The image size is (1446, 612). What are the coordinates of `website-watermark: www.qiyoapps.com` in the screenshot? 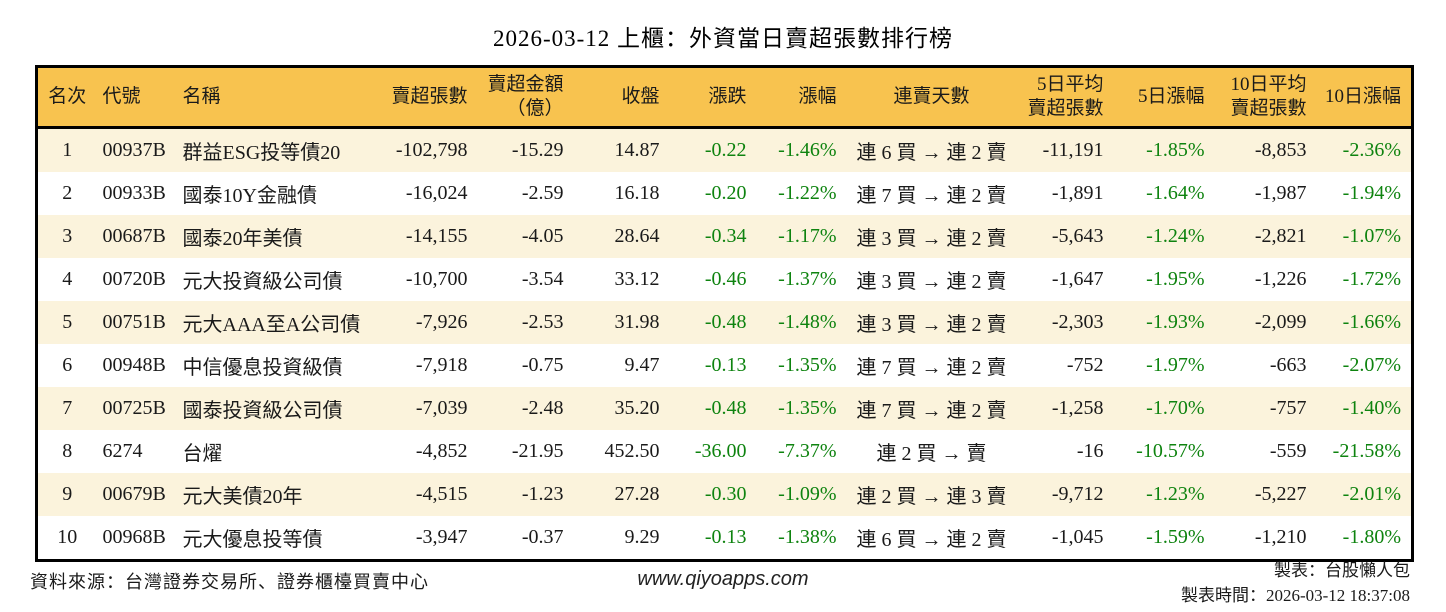 It's located at (723, 579).